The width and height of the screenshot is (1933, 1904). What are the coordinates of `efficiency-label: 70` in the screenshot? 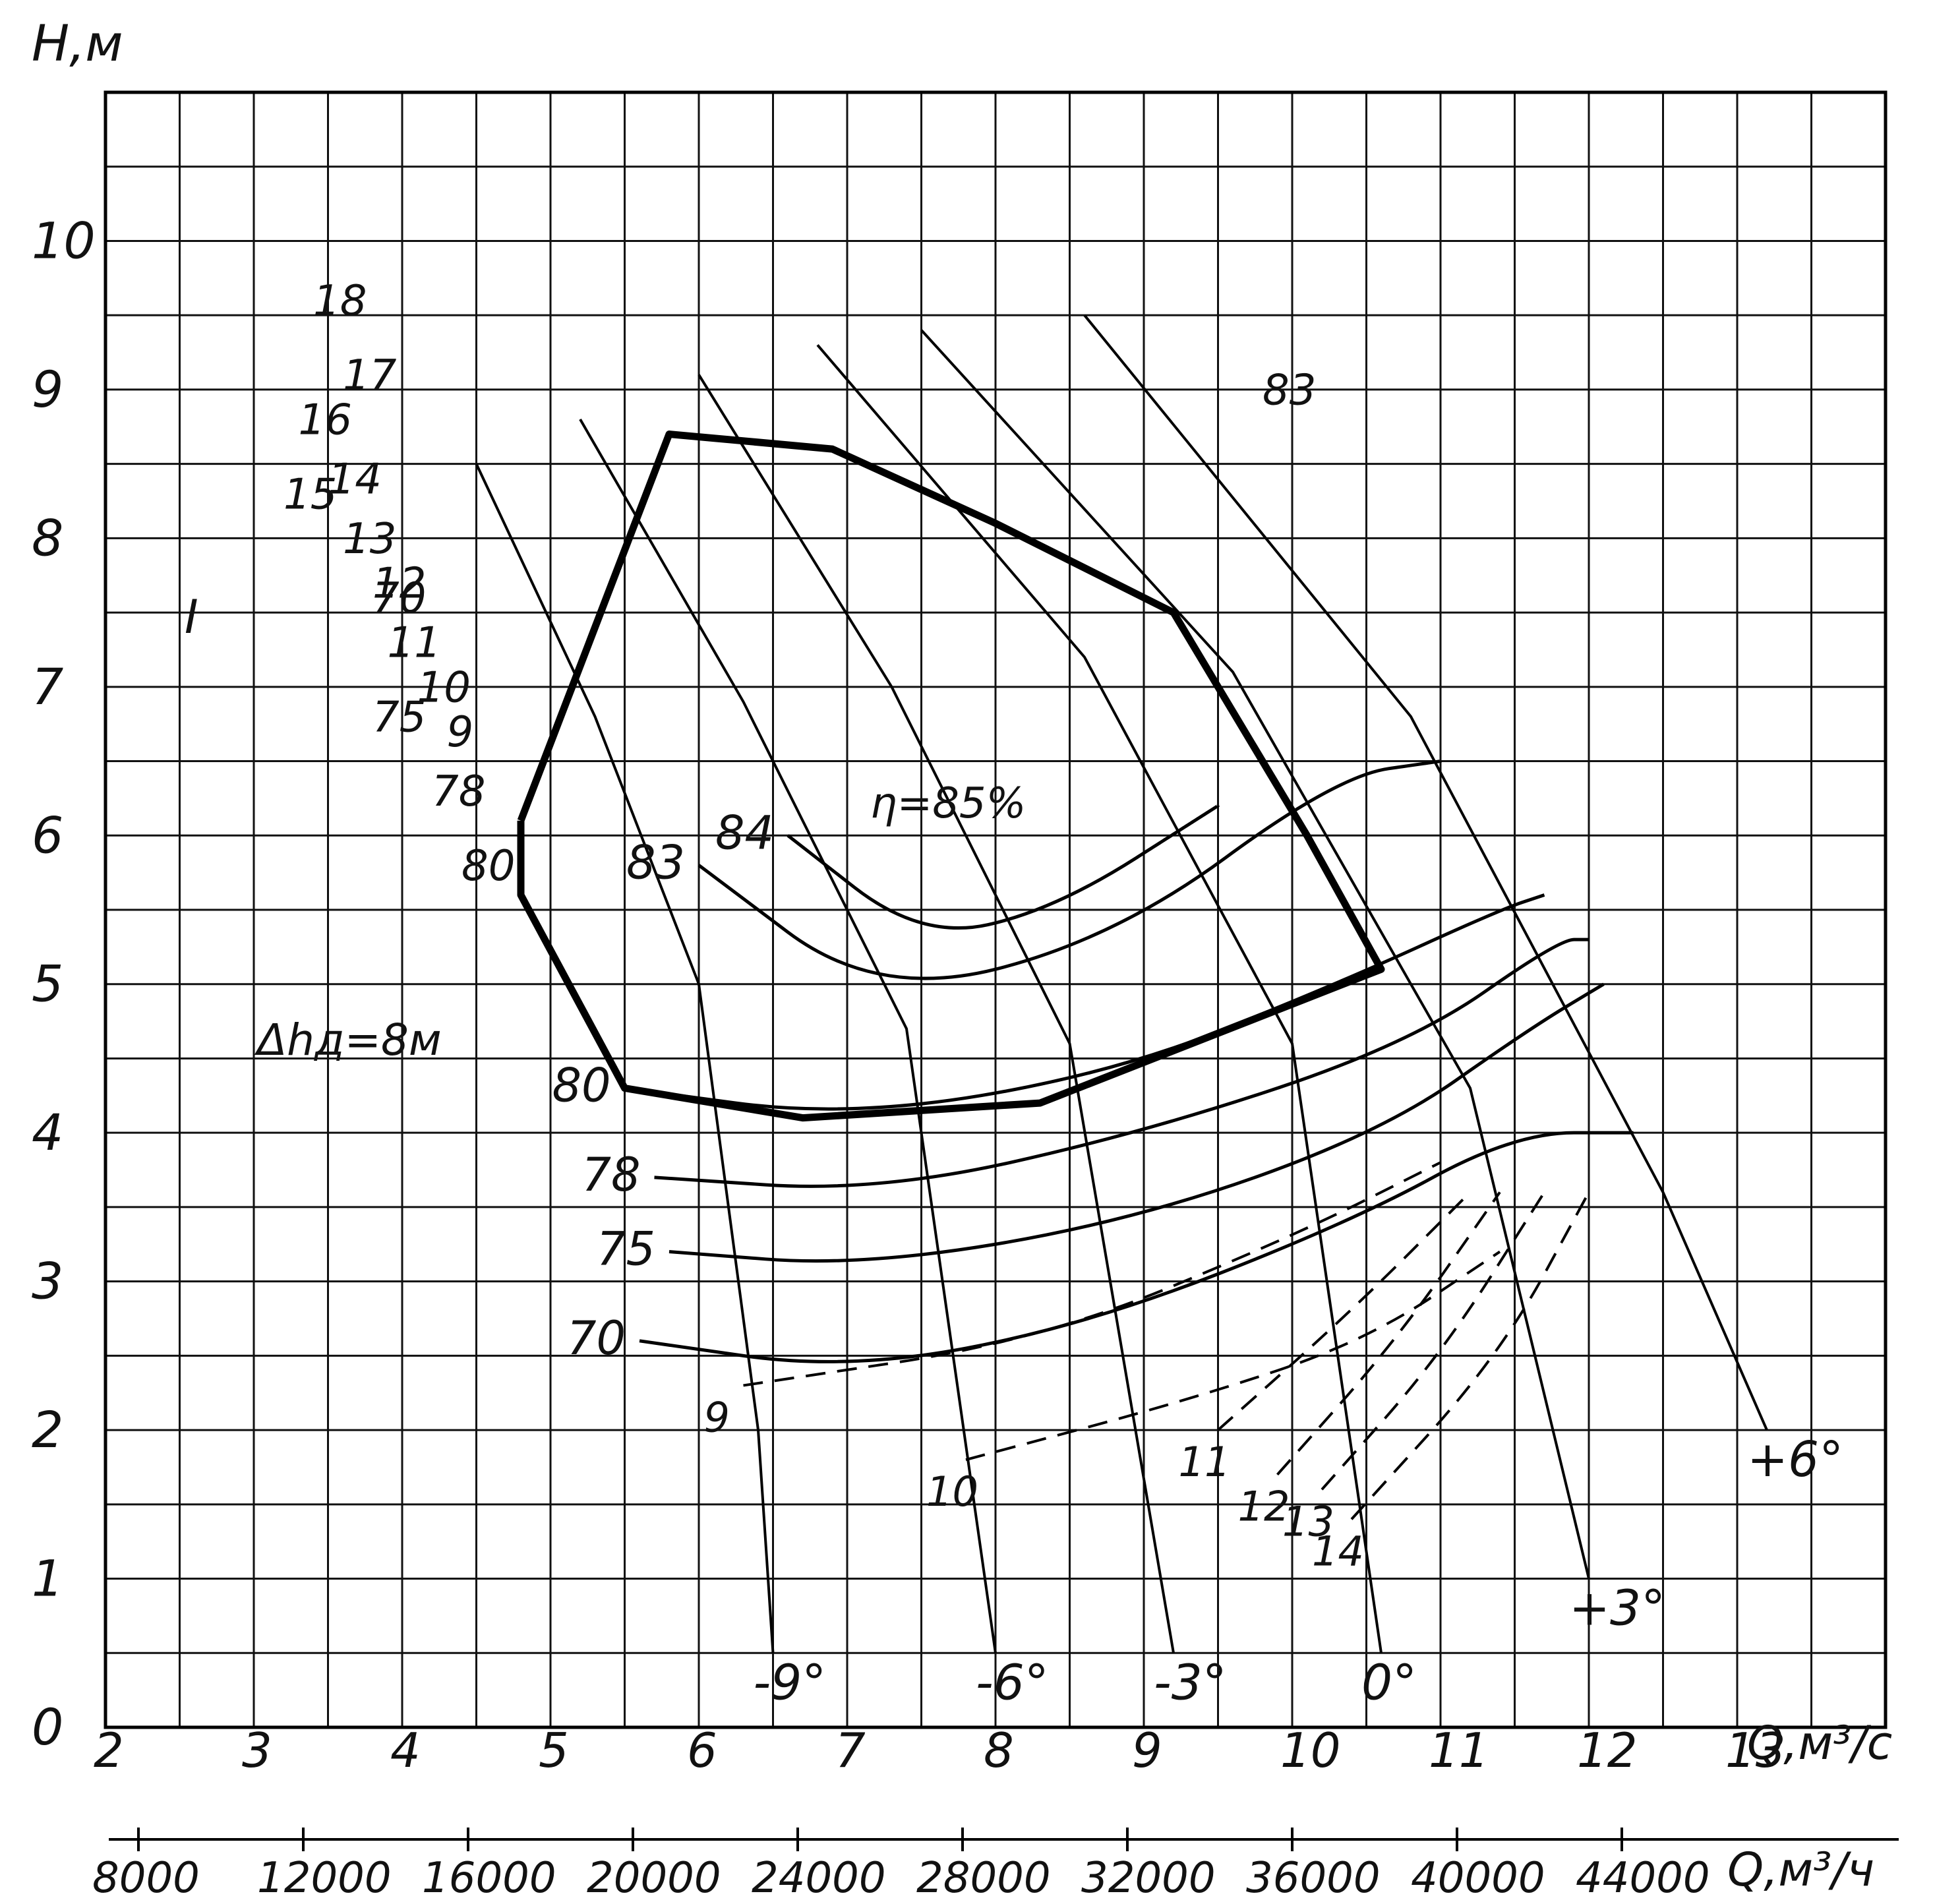 It's located at (596, 1338).